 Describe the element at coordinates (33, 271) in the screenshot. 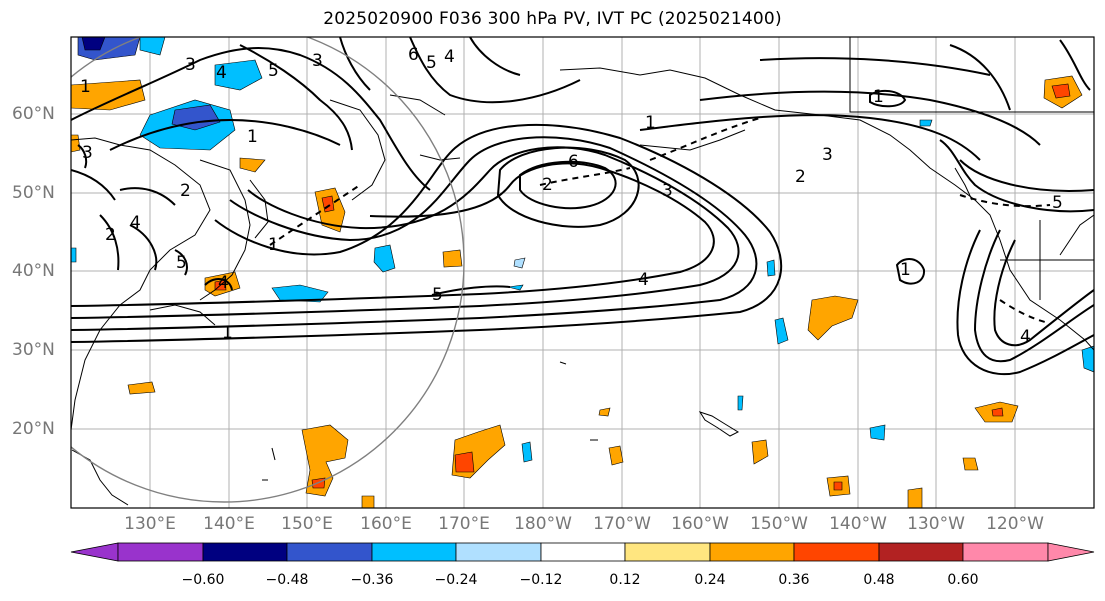

I see `lat-label: 40°N` at that location.